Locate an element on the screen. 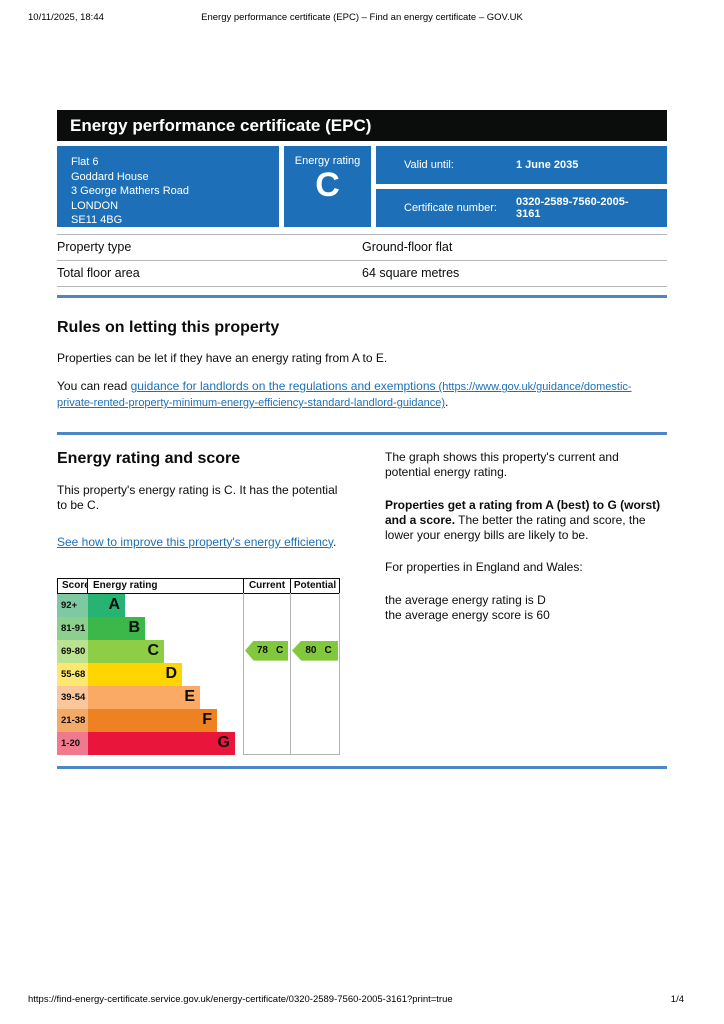 This screenshot has width=724, height=1024. address-line: LONDON is located at coordinates (95, 205).